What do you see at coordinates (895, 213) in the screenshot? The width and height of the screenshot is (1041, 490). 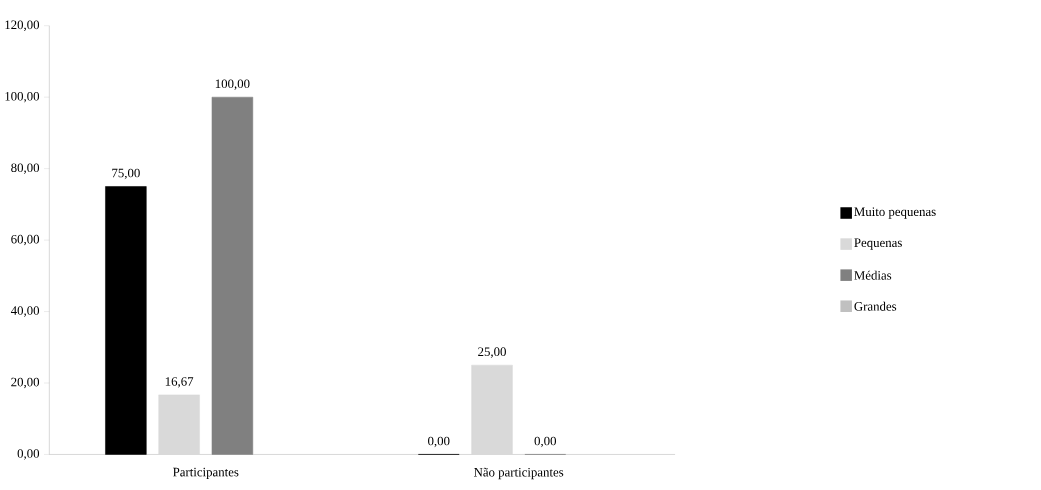 I see `legend-label: Muito pequenas` at bounding box center [895, 213].